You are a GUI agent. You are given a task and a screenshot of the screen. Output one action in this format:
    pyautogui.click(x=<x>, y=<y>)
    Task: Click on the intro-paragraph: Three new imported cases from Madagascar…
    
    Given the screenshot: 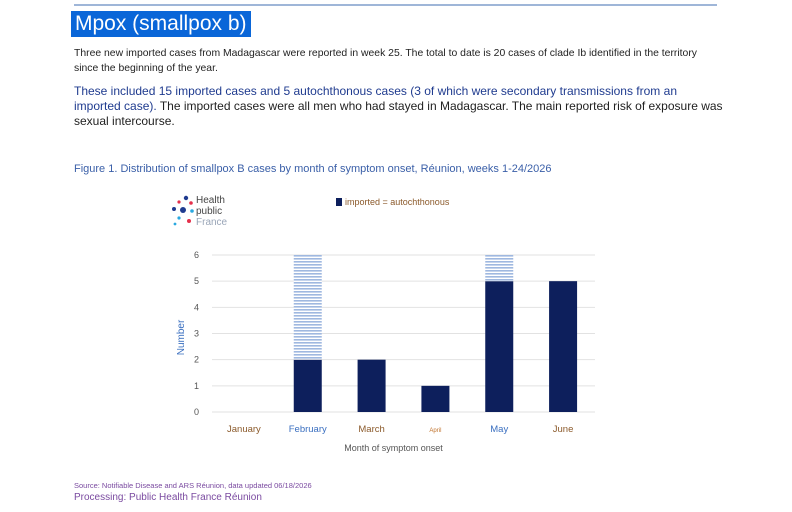 What is the action you would take?
    pyautogui.click(x=385, y=61)
    